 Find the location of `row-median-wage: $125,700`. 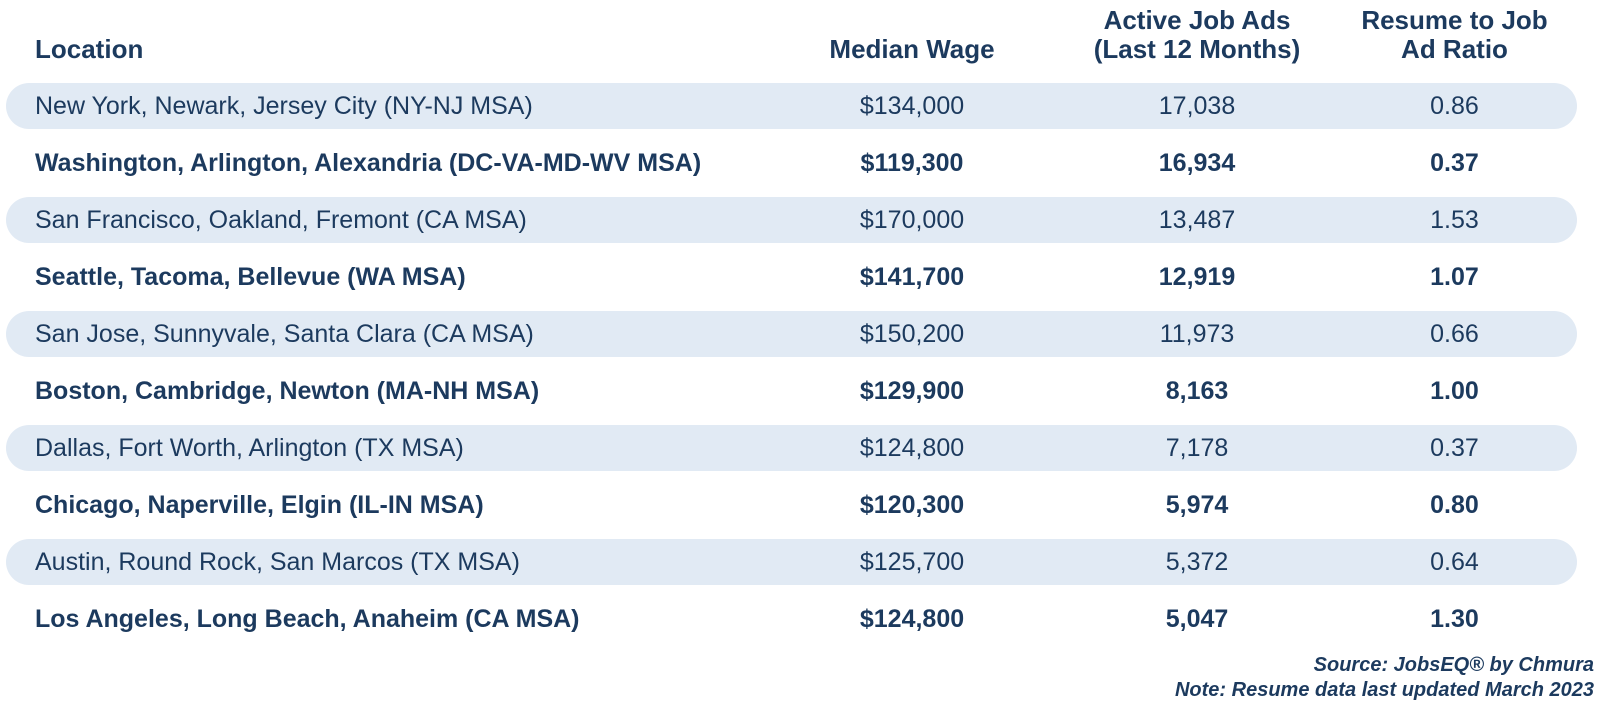

row-median-wage: $125,700 is located at coordinates (912, 561).